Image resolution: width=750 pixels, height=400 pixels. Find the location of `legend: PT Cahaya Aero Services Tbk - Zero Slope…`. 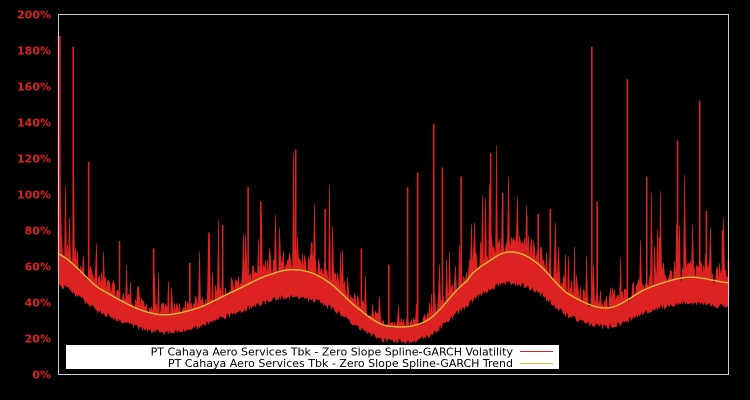

legend: PT Cahaya Aero Services Tbk - Zero Slope… is located at coordinates (312, 357).